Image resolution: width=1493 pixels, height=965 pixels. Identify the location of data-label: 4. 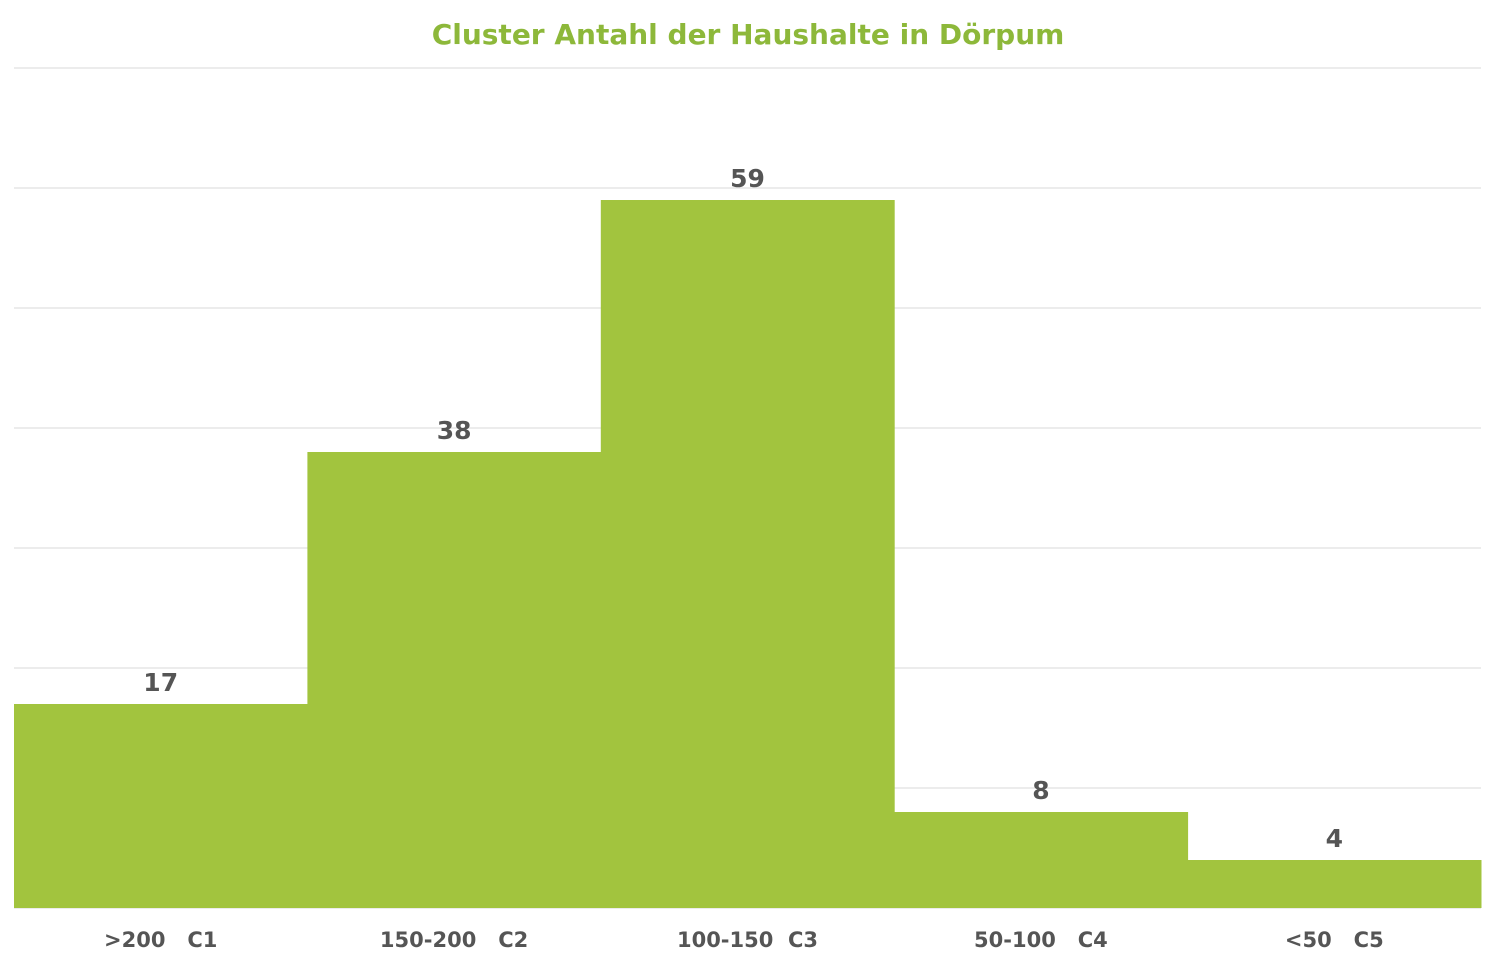
(1334, 838).